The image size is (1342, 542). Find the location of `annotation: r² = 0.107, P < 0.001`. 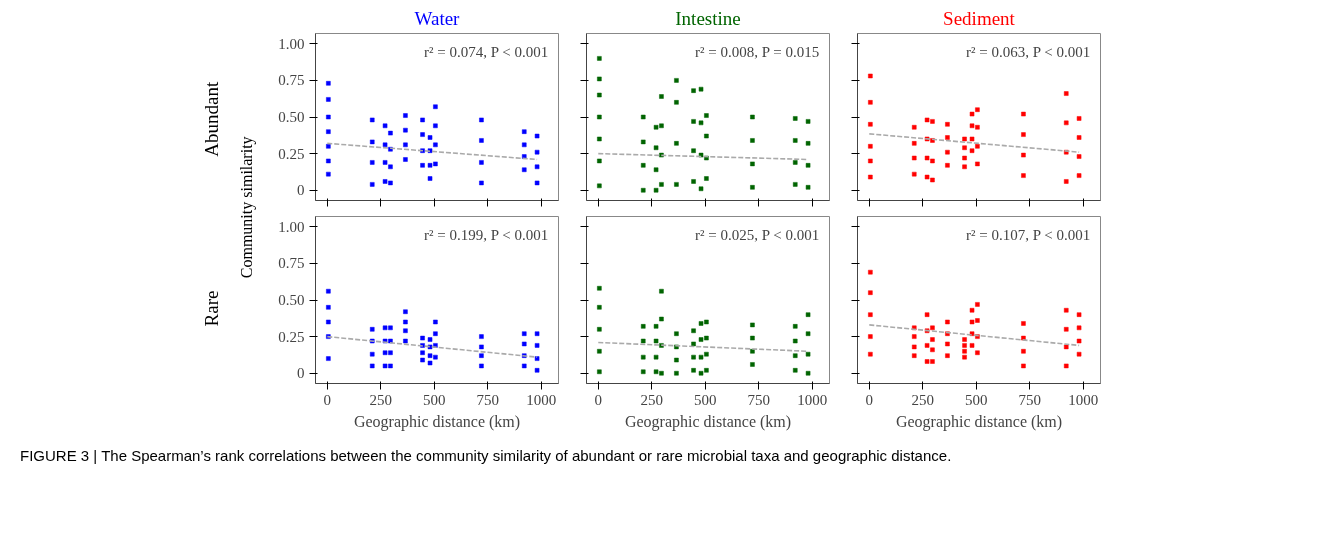

annotation: r² = 0.107, P < 0.001 is located at coordinates (1028, 234).